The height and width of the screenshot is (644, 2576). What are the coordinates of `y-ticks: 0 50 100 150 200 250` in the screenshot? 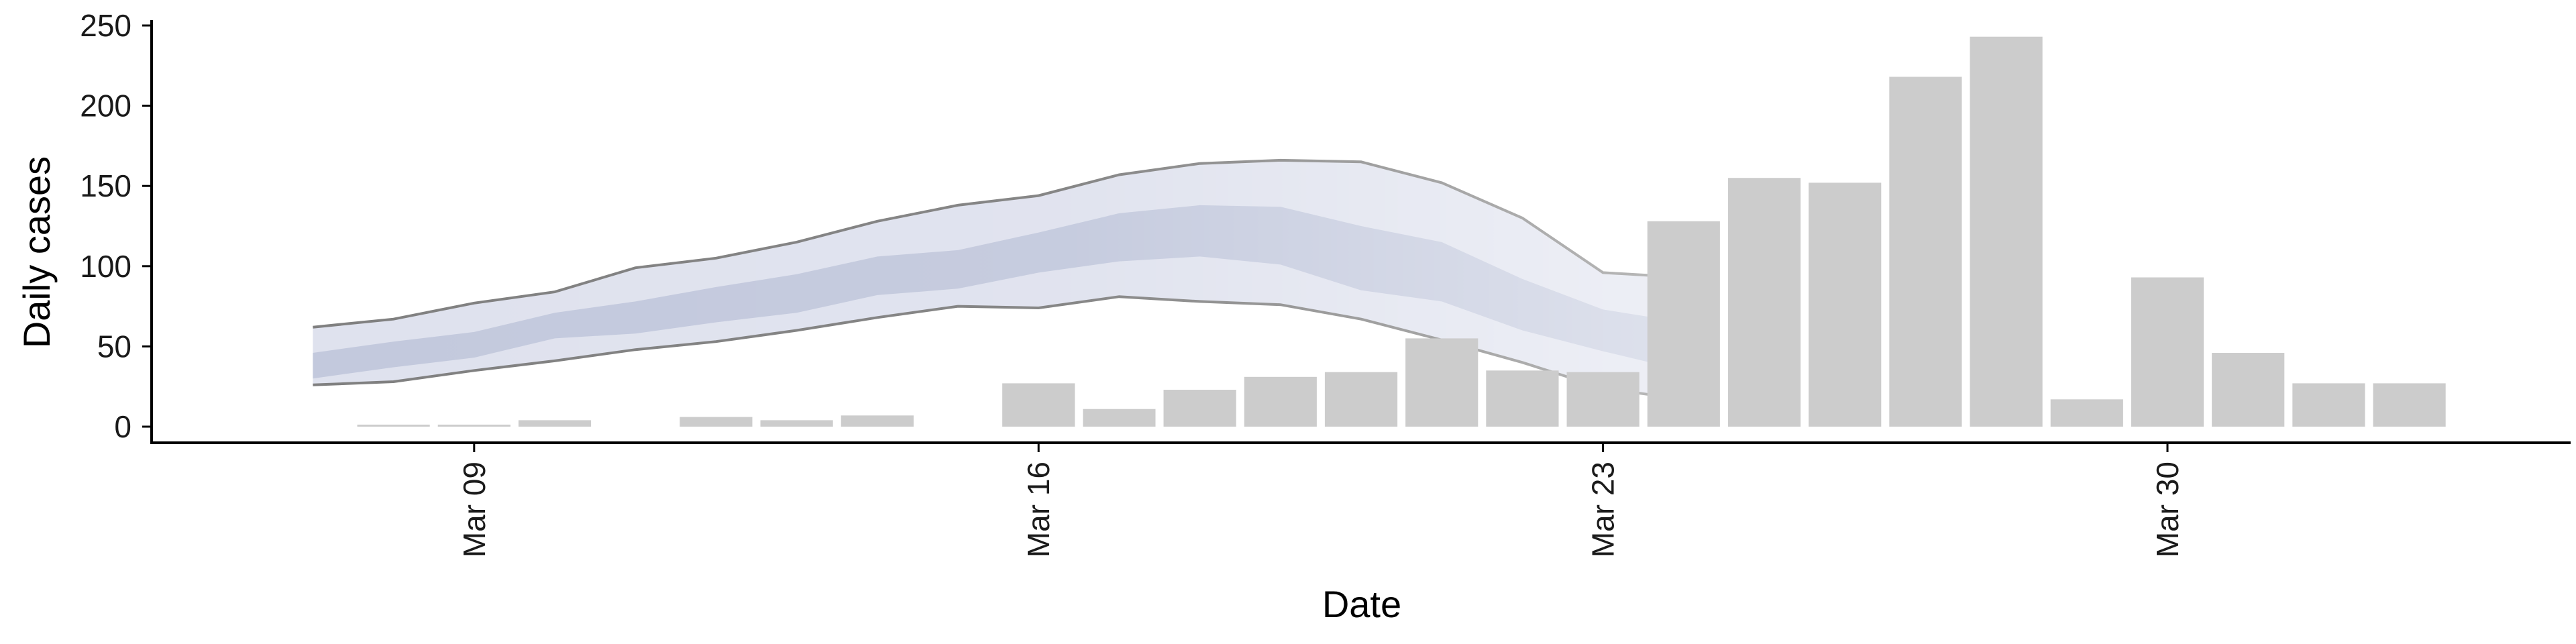 It's located at (116, 226).